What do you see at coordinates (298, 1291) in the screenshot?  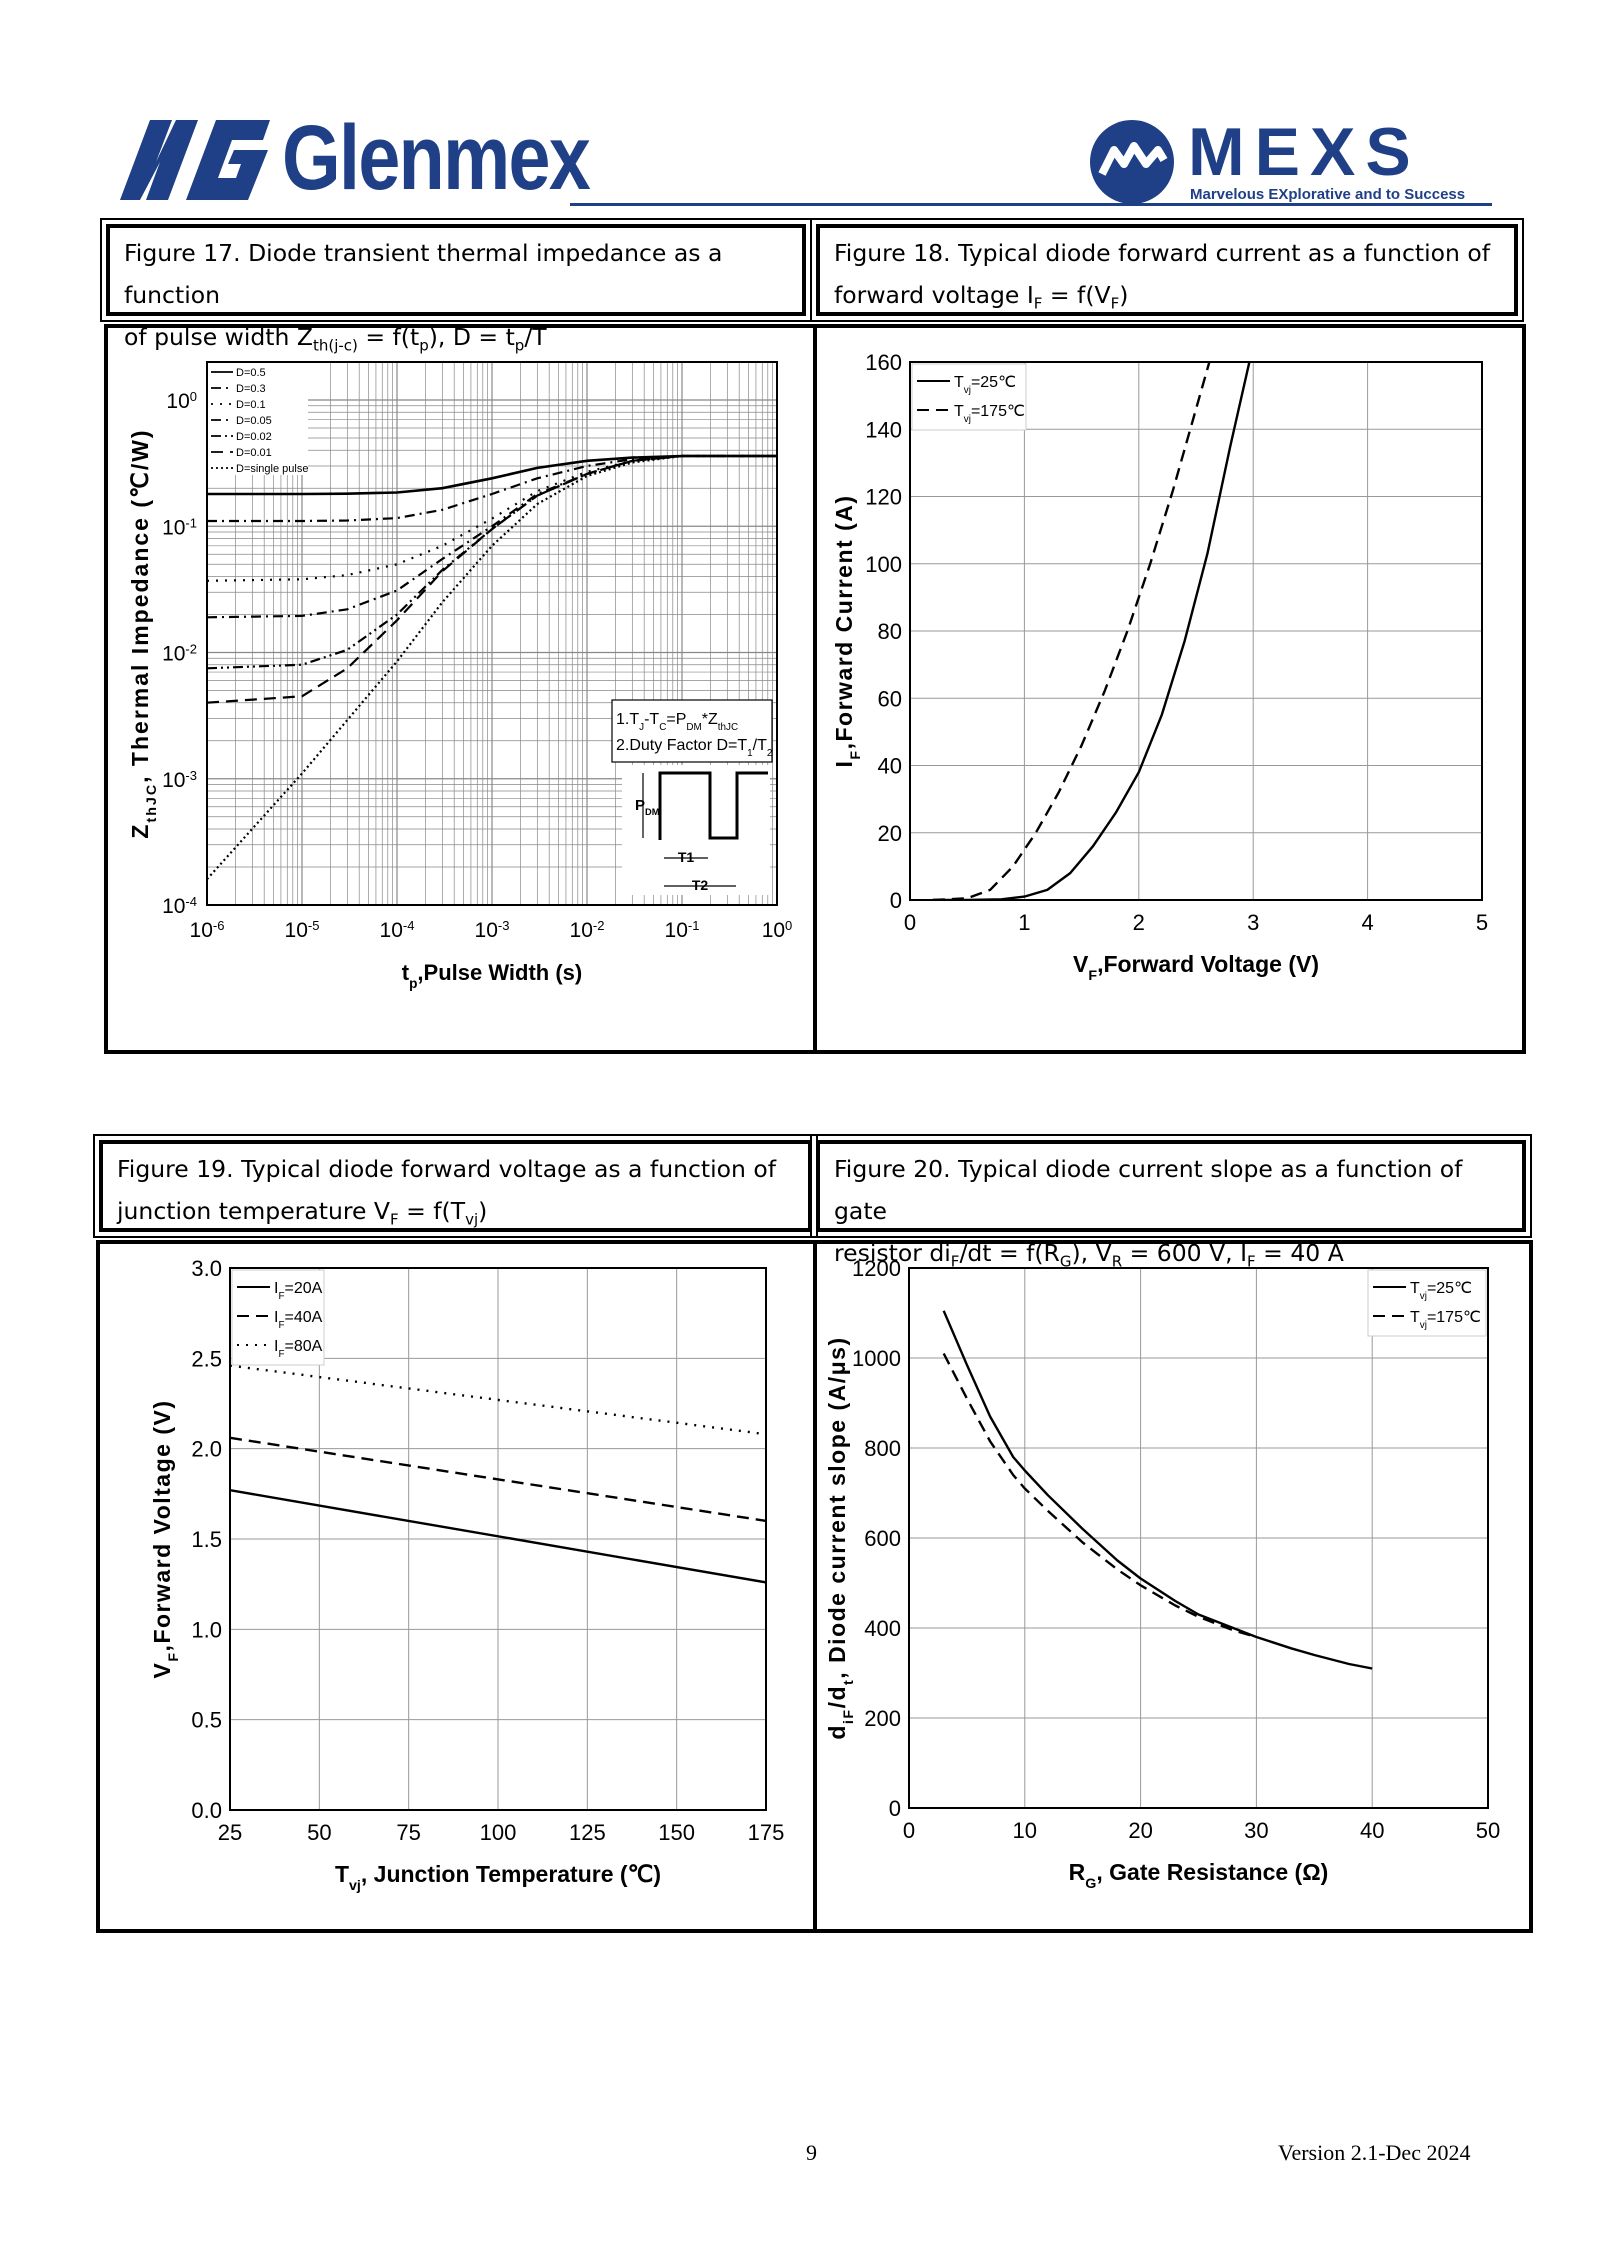 I see `legend-label: IF=20A` at bounding box center [298, 1291].